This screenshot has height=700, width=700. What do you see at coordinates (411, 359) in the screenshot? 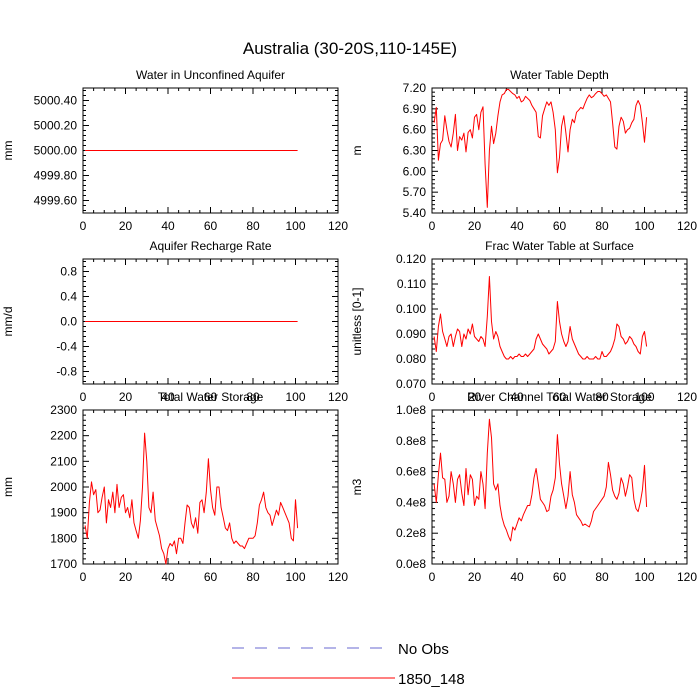
I see `y-tick-label: 0.080` at bounding box center [411, 359].